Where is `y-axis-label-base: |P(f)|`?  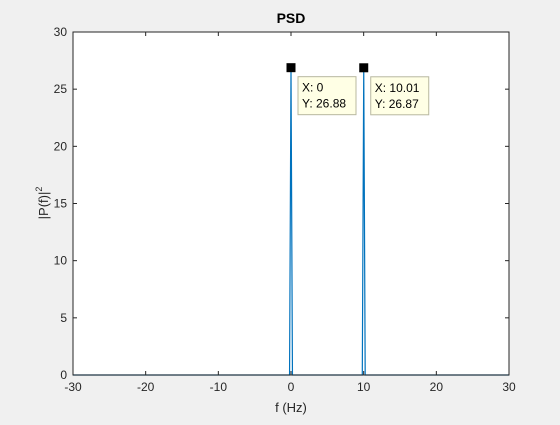 y-axis-label-base: |P(f)| is located at coordinates (43, 206).